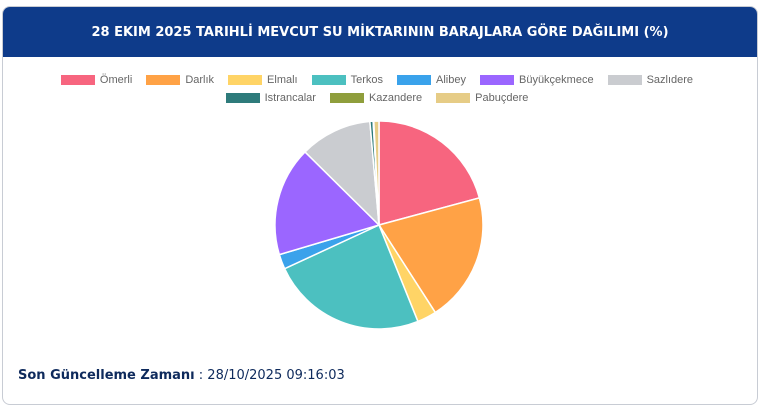  I want to click on legend-item: Büyükçekmece, so click(536, 80).